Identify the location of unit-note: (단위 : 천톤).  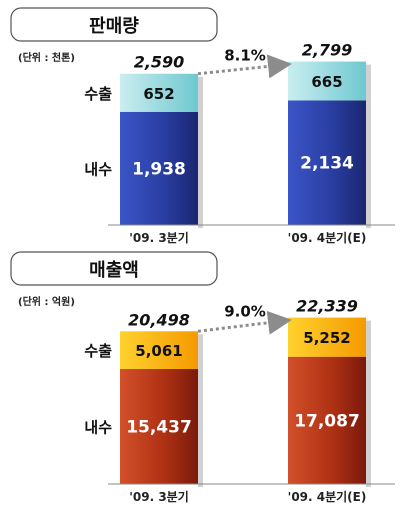
(46, 57).